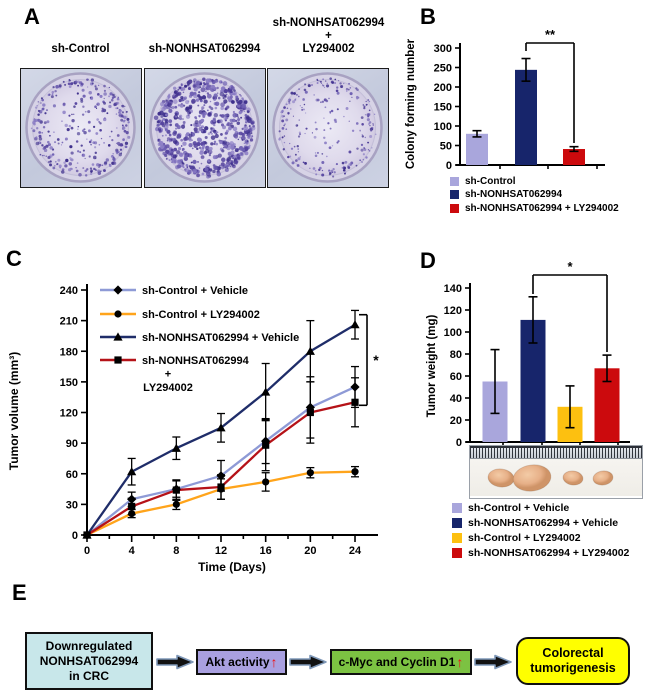 The image size is (650, 695). What do you see at coordinates (540, 553) in the screenshot?
I see `legend-item: sh-NONHSAT062994 + LY294002` at bounding box center [540, 553].